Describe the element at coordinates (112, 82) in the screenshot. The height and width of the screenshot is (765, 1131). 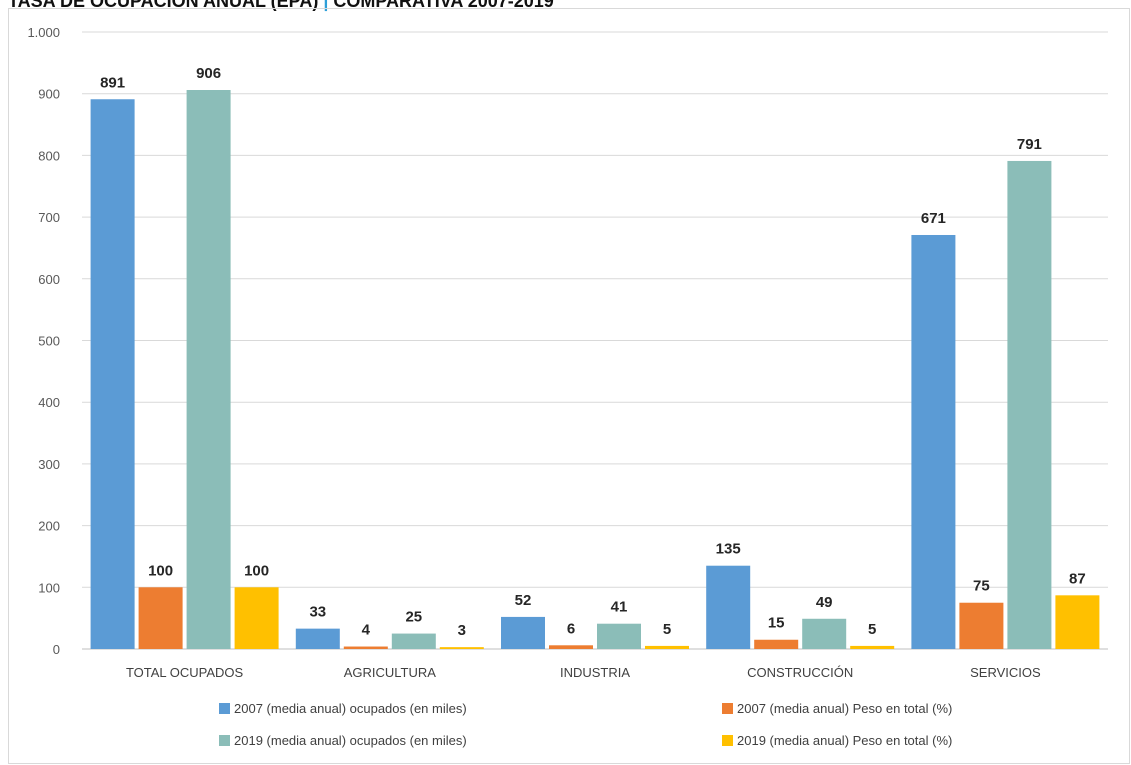
I see `data-label: 891` at that location.